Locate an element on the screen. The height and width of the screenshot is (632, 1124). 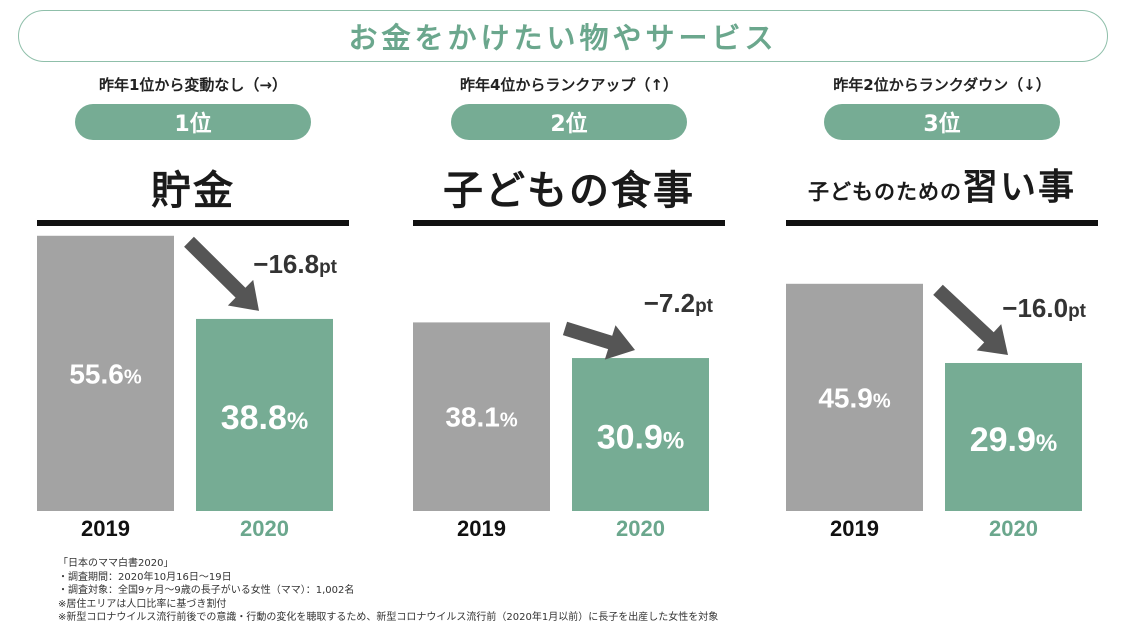
data-label-2020: 29.9% is located at coordinates (1014, 440).